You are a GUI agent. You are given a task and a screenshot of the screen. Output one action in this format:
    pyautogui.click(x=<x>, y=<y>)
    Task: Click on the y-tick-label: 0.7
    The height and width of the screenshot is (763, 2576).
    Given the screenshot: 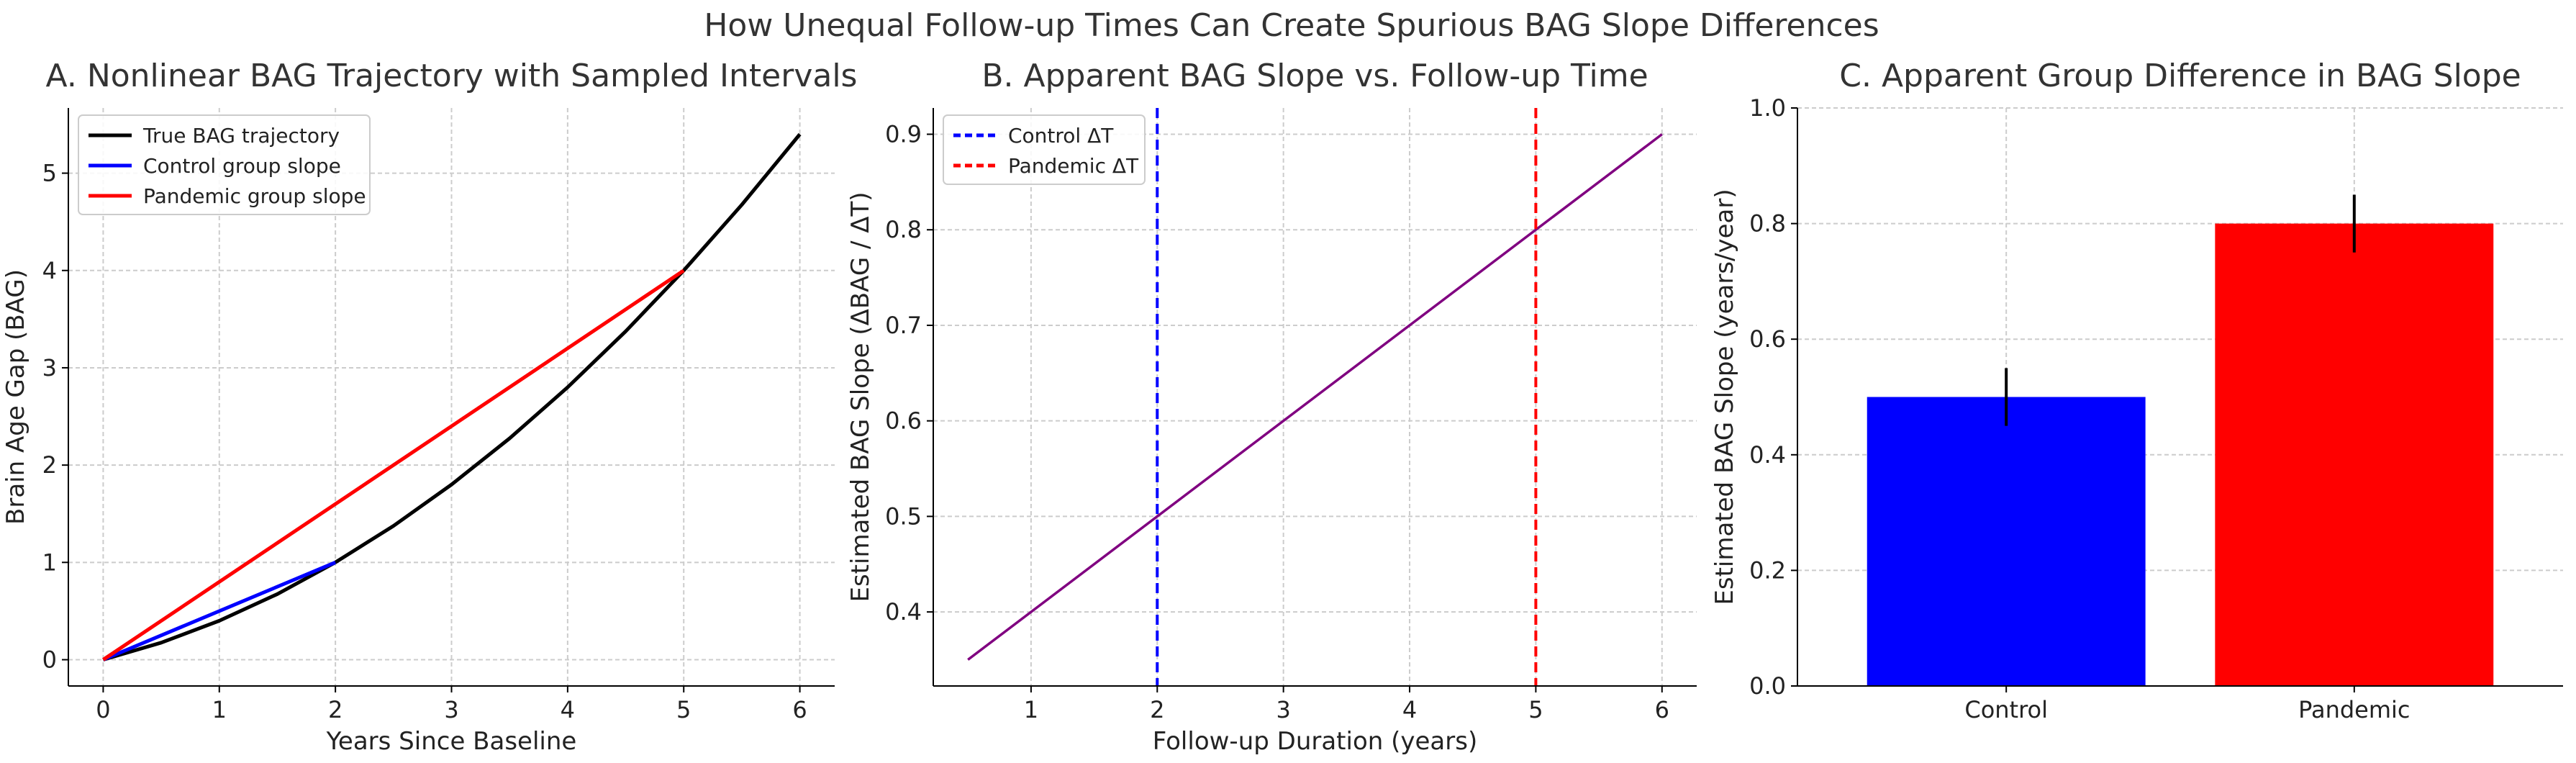 What is the action you would take?
    pyautogui.click(x=903, y=325)
    